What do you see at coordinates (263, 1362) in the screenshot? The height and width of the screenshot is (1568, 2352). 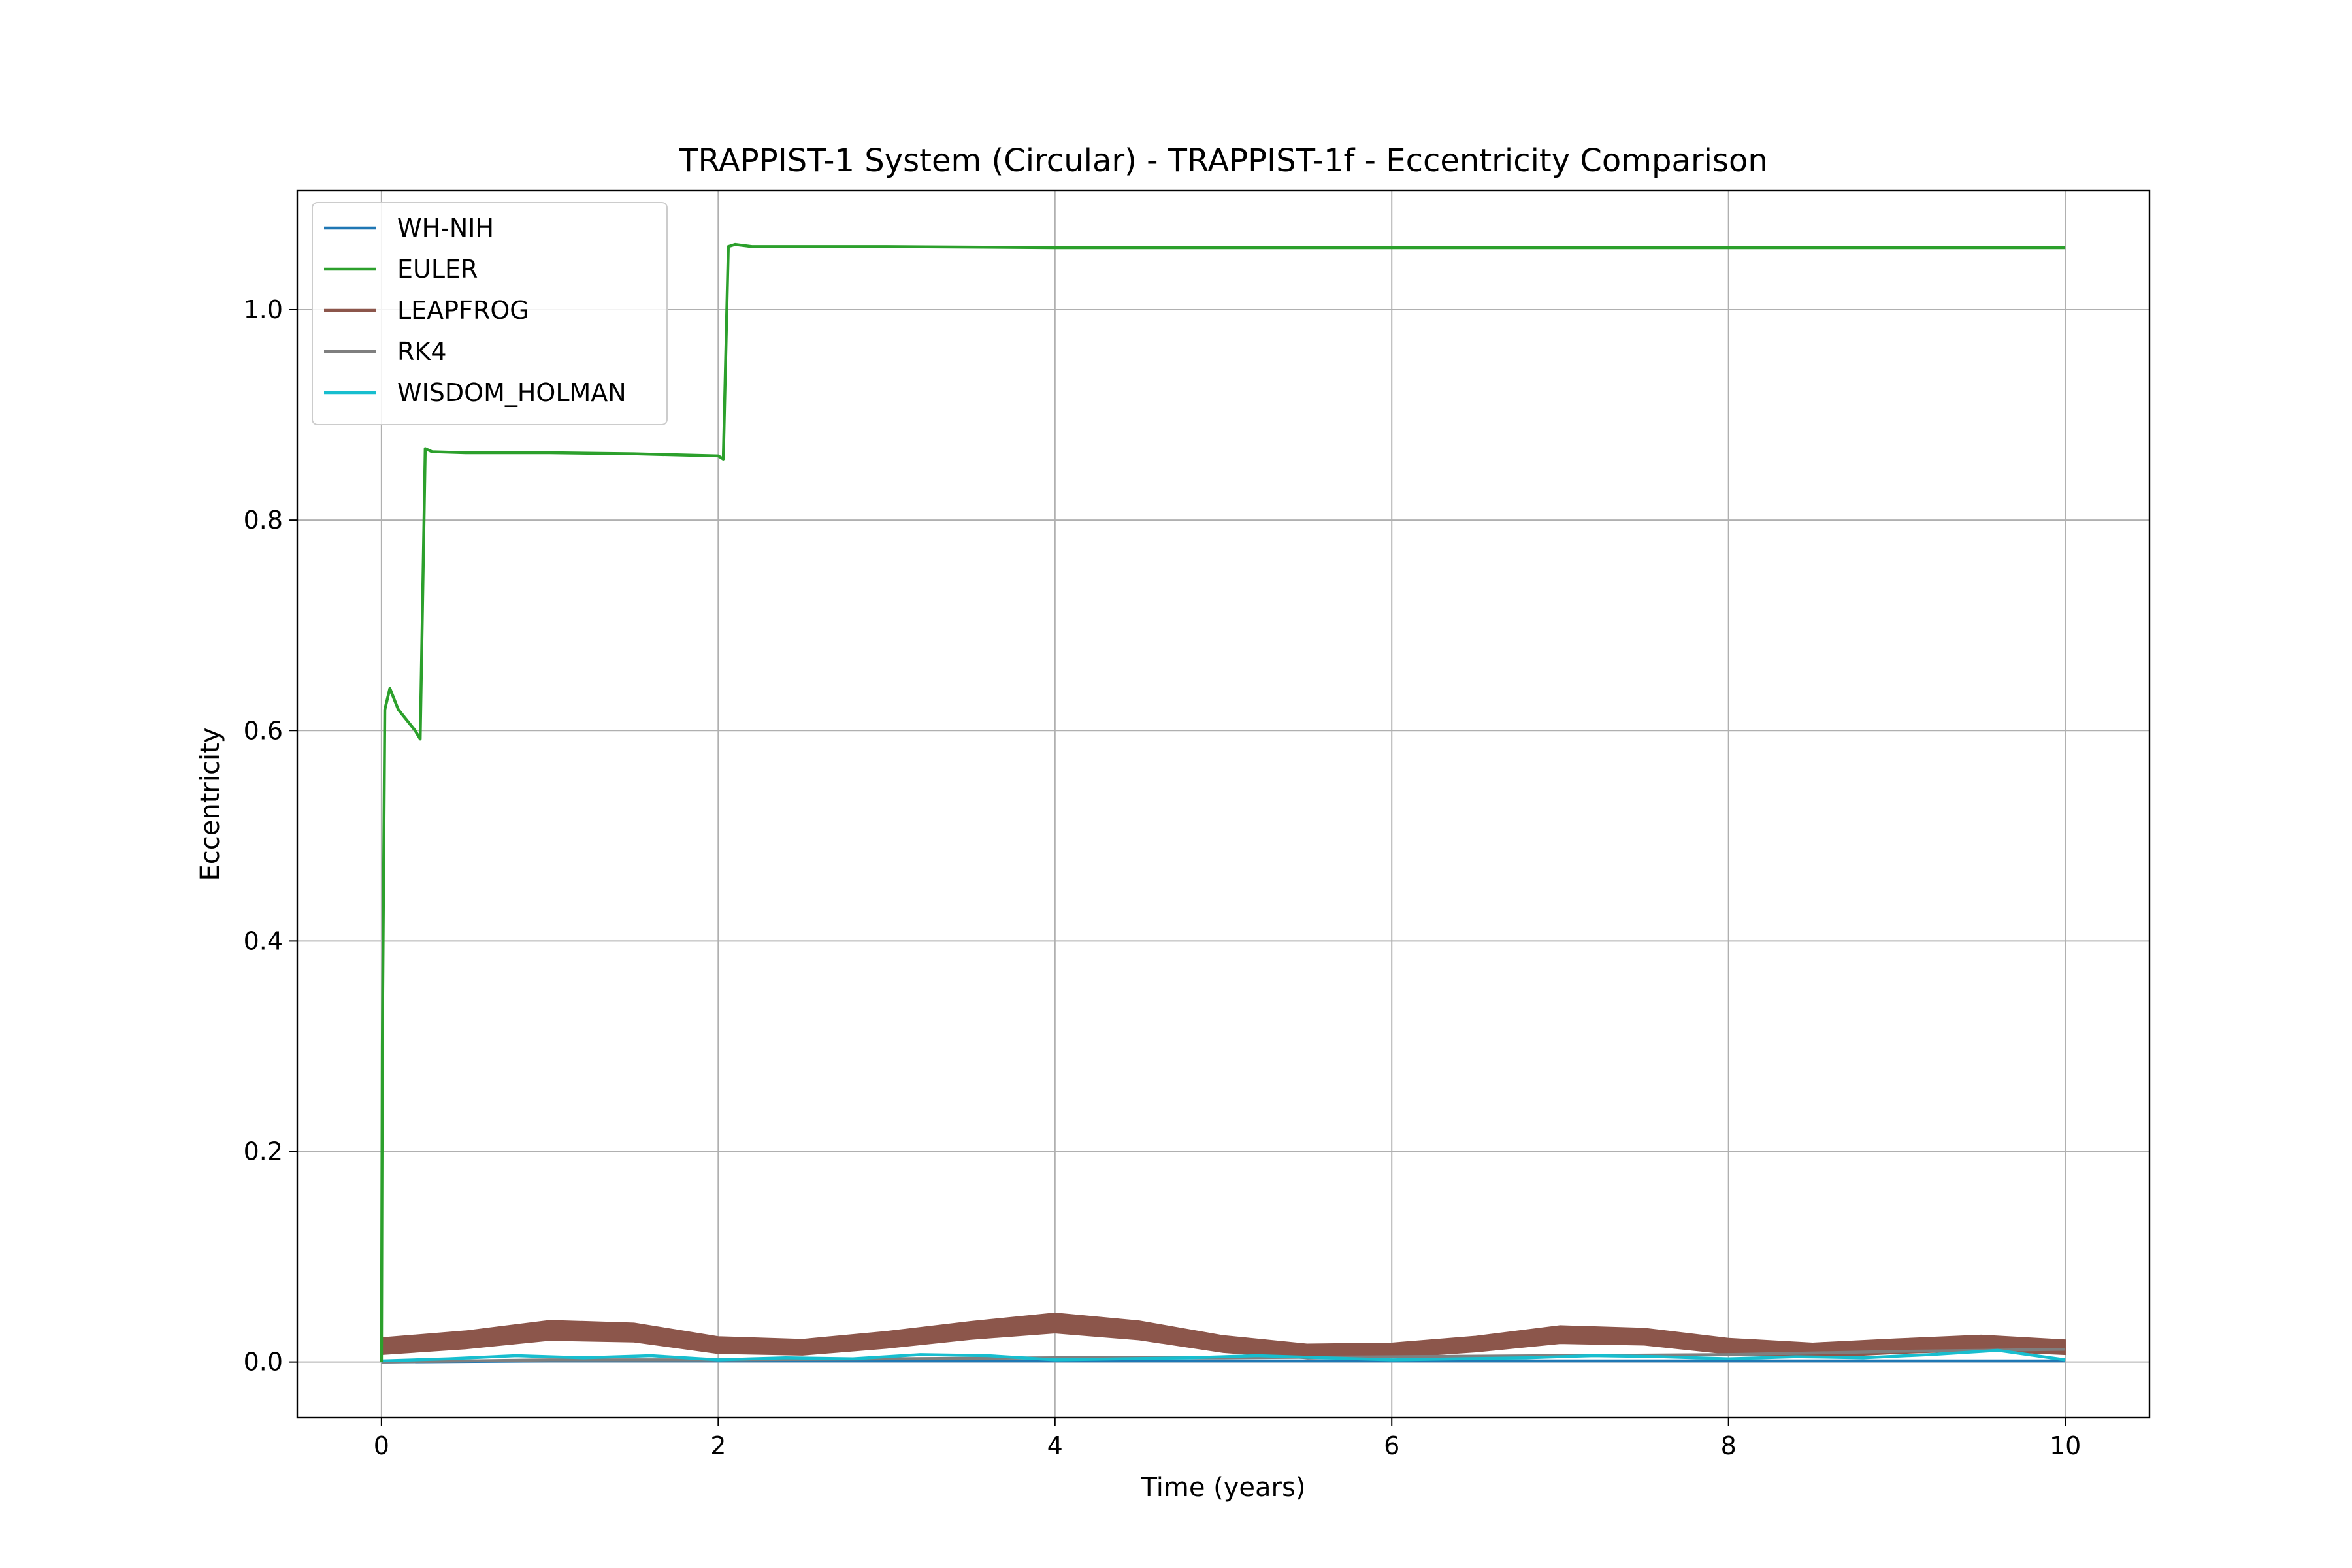 I see `y-tick-label: 0.0` at bounding box center [263, 1362].